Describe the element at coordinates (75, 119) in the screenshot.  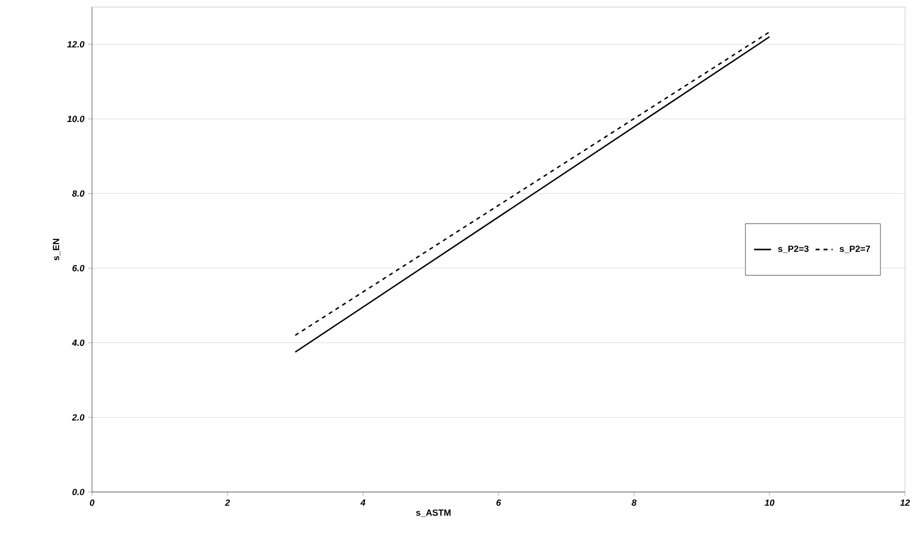
I see `y-tick-label: 10.0` at that location.